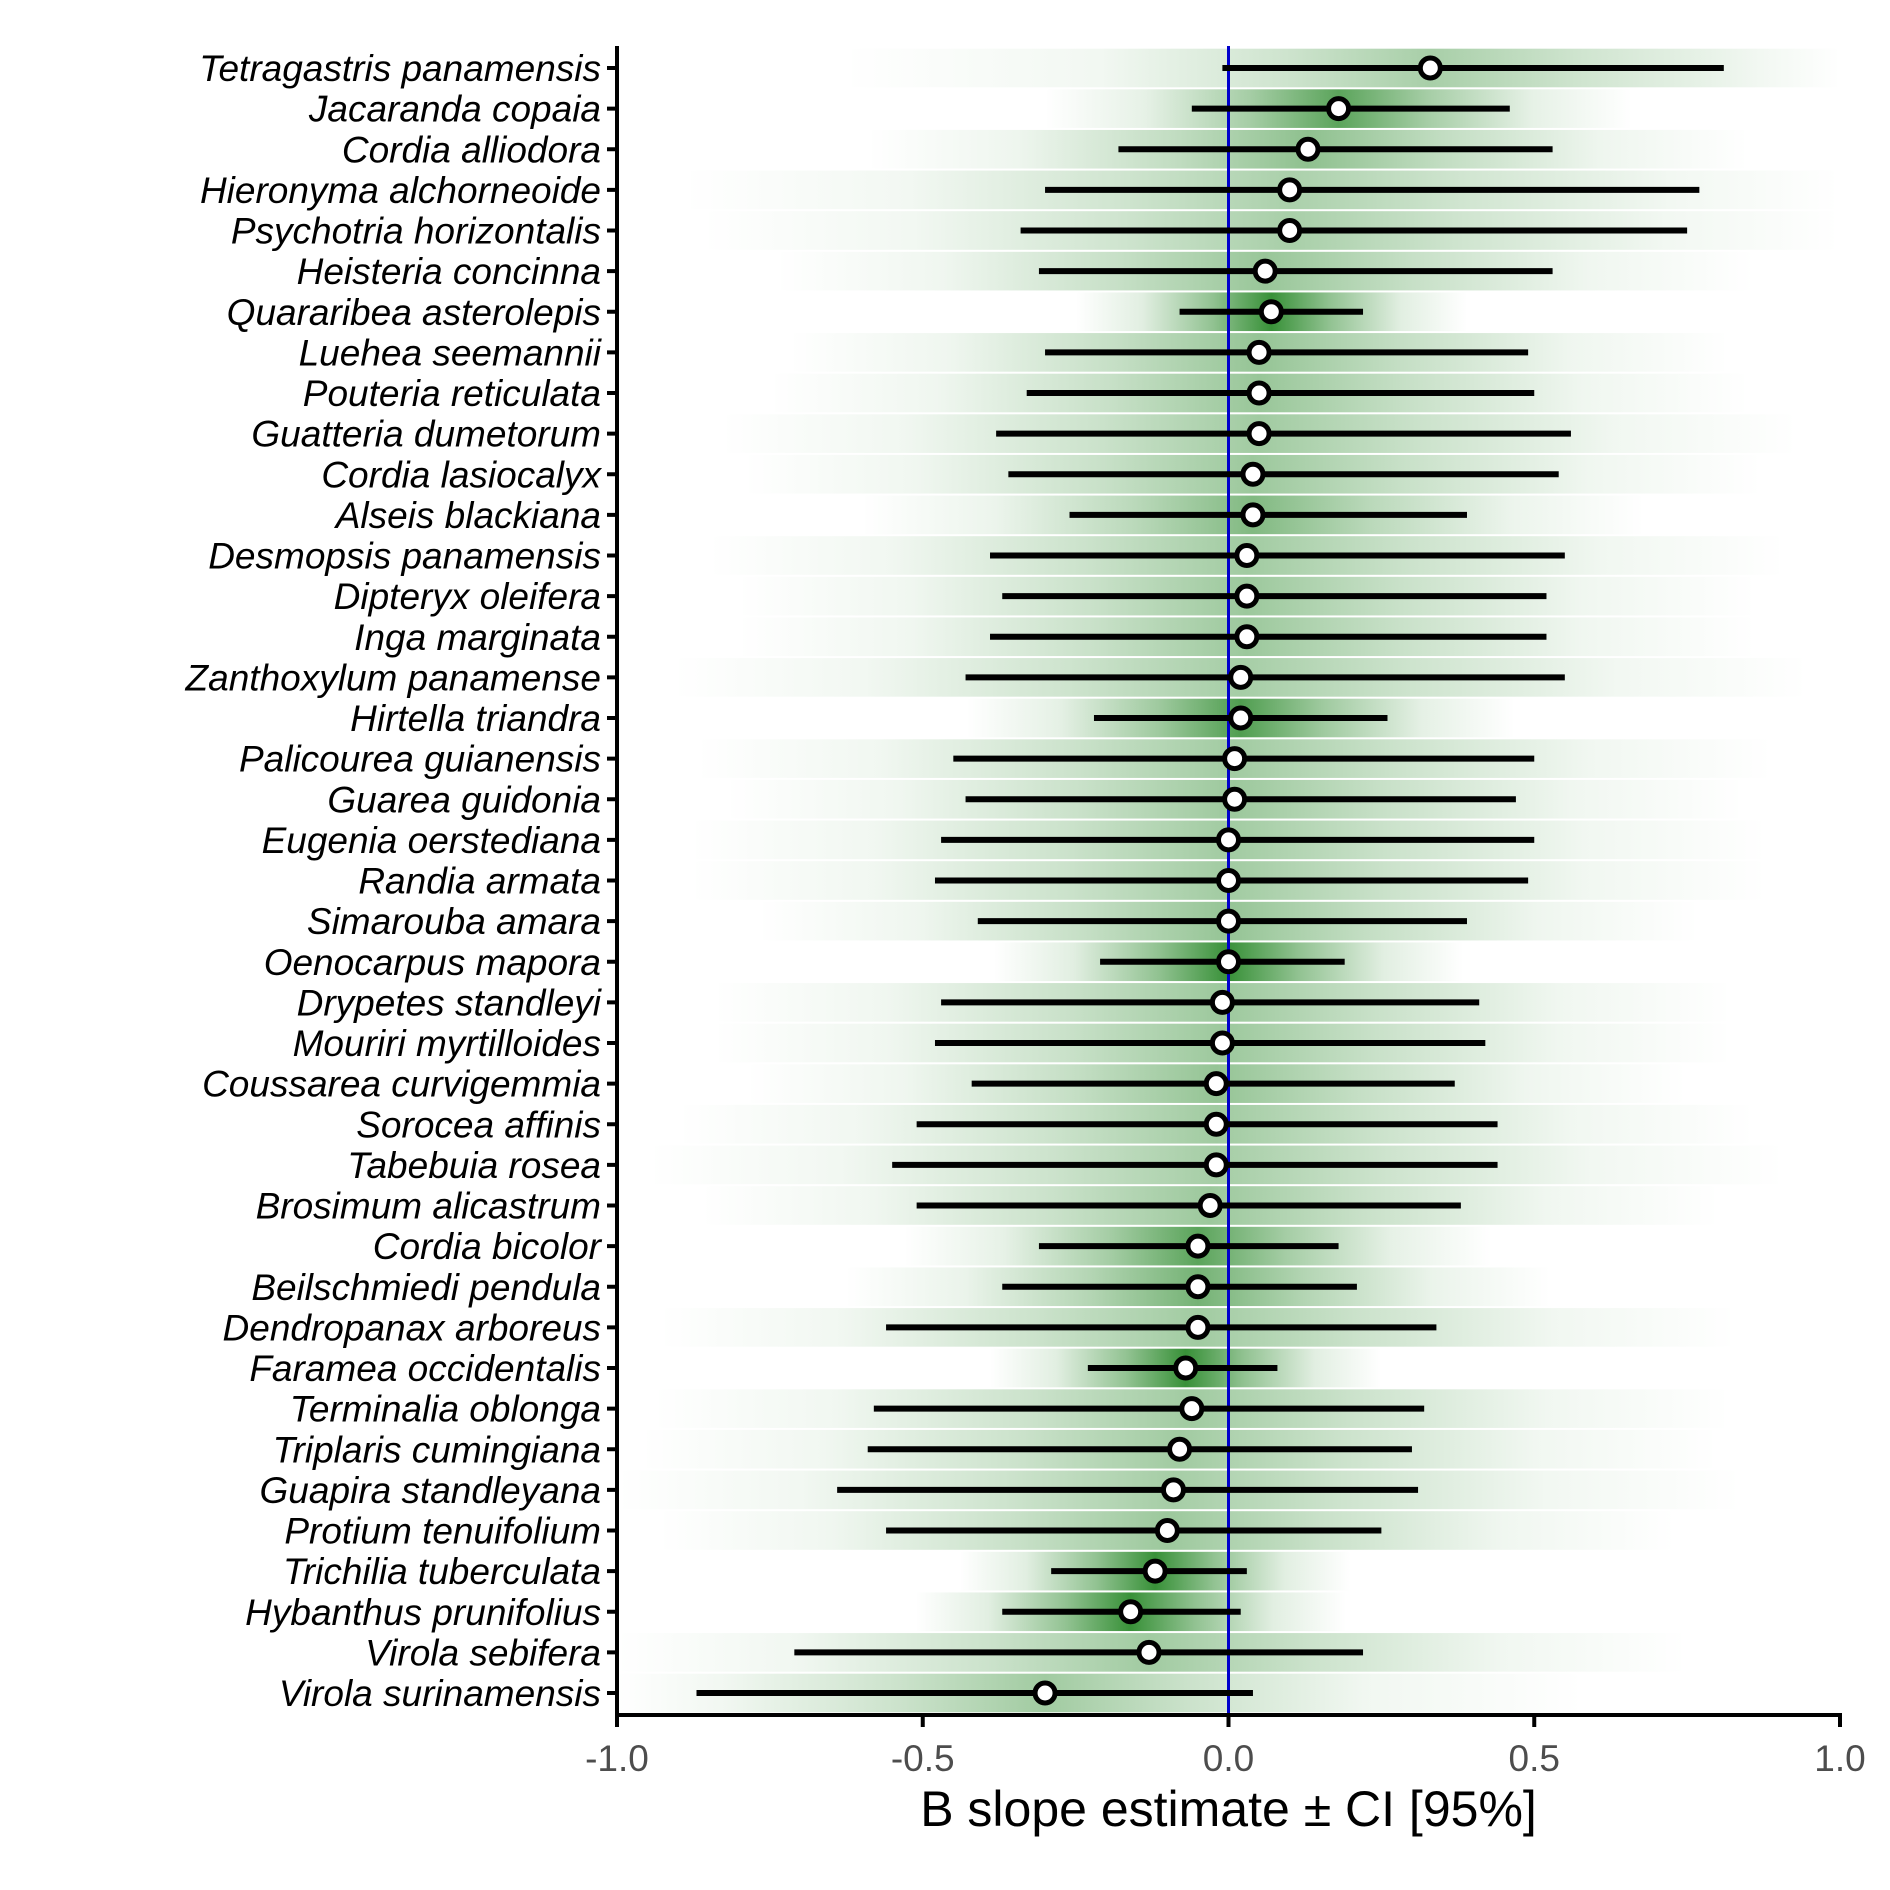  I want to click on species-label: Guatteria dumetorum, so click(426, 434).